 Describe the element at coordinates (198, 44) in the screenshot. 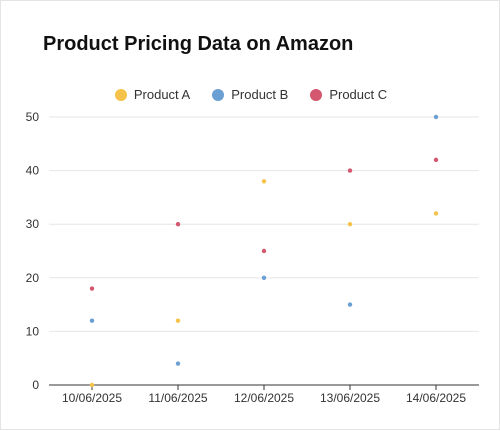

I see `chart-title: Product Pricing Data on Amazon` at that location.